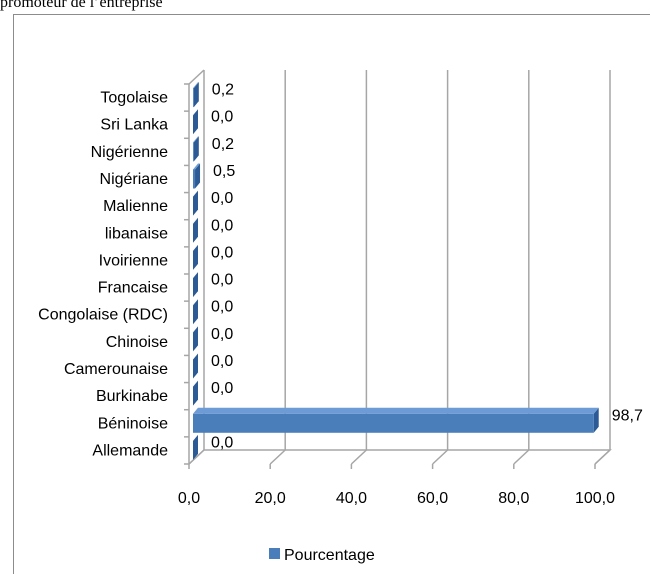  What do you see at coordinates (595, 498) in the screenshot?
I see `x-tick-label: 100,0` at bounding box center [595, 498].